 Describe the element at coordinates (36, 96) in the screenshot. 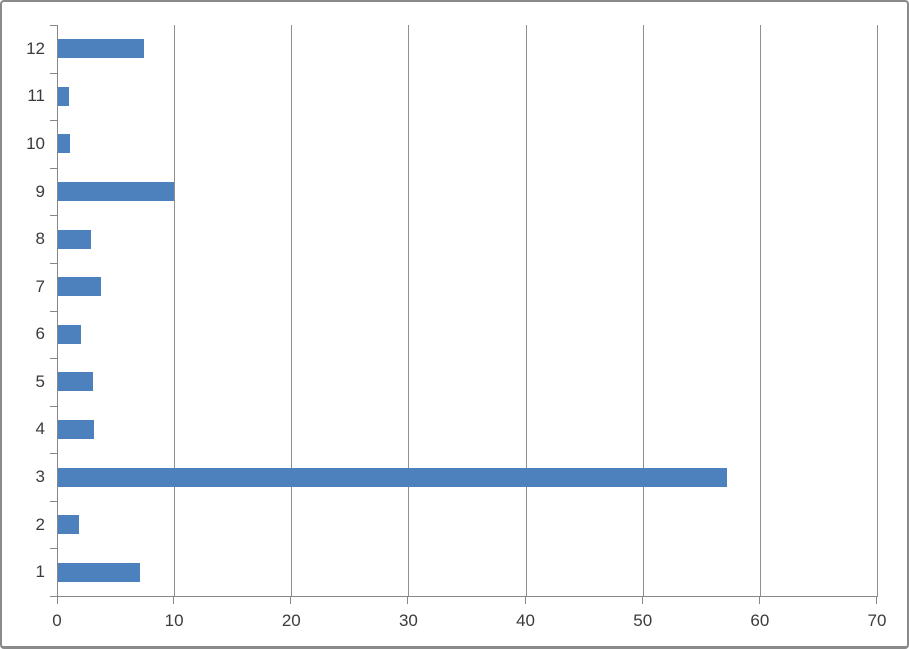

I see `y-axis-label-11: 11` at that location.